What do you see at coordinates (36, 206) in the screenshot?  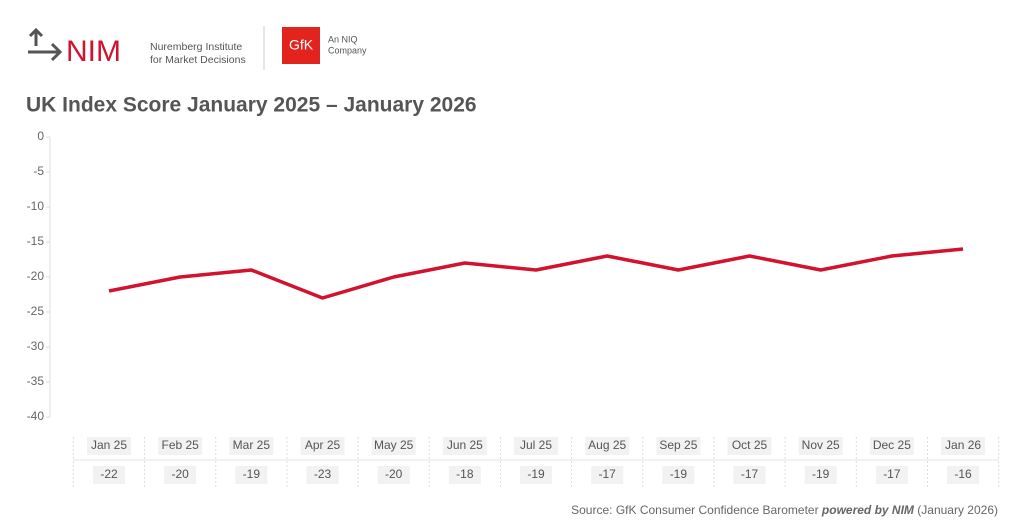 I see `y-tick-label: -10` at bounding box center [36, 206].